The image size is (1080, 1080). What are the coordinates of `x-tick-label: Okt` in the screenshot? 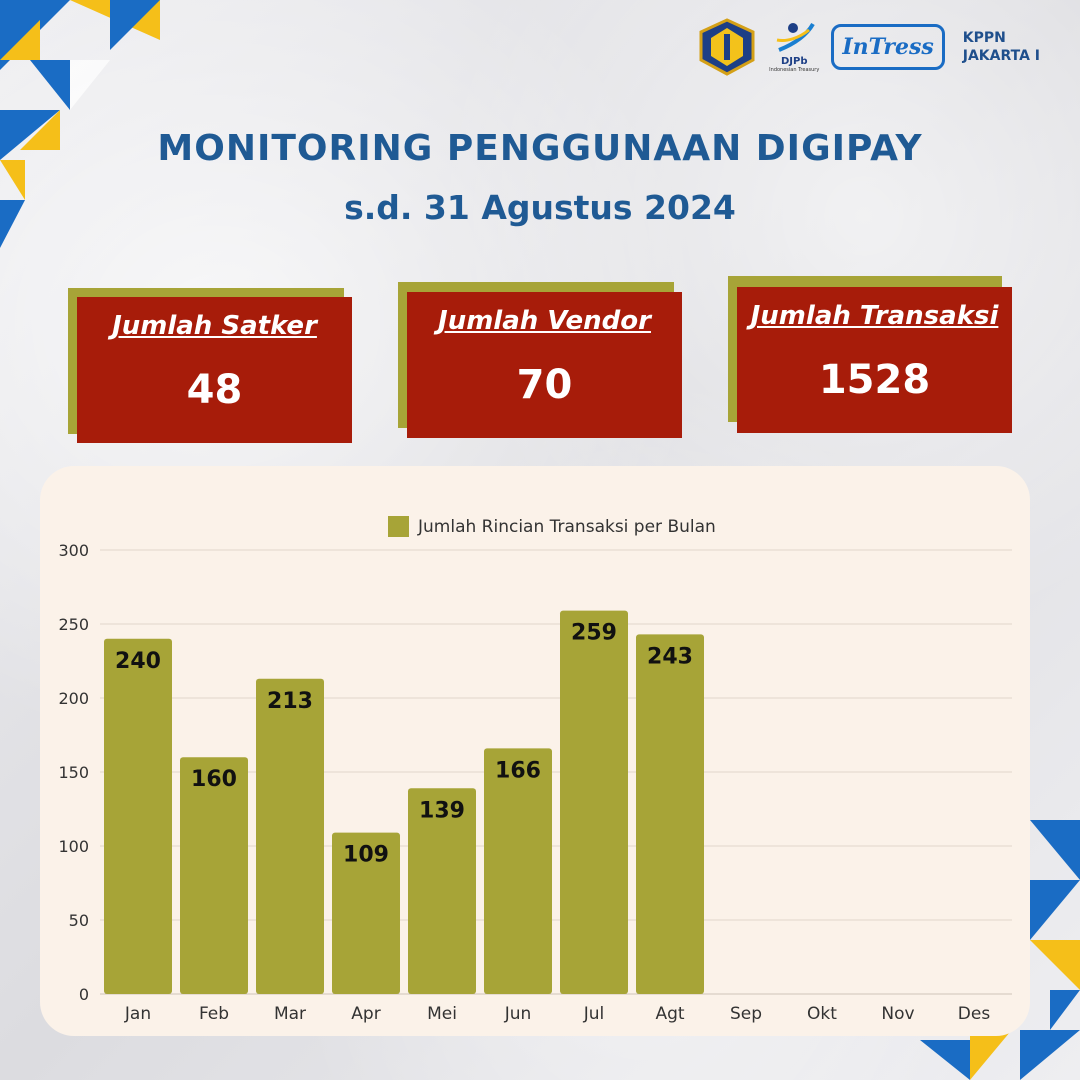 It's located at (822, 1014).